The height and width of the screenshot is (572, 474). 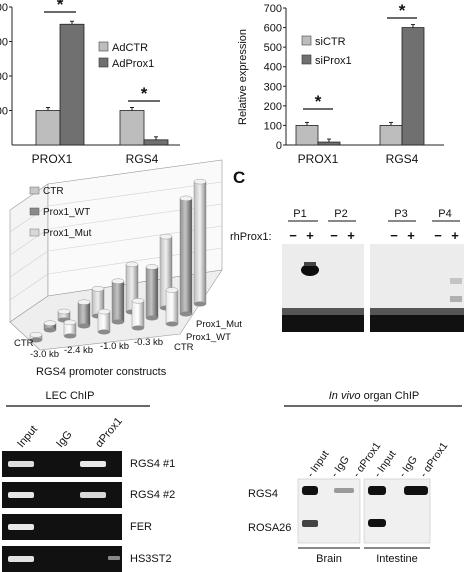 What do you see at coordinates (141, 527) in the screenshot?
I see `row-label: FER` at bounding box center [141, 527].